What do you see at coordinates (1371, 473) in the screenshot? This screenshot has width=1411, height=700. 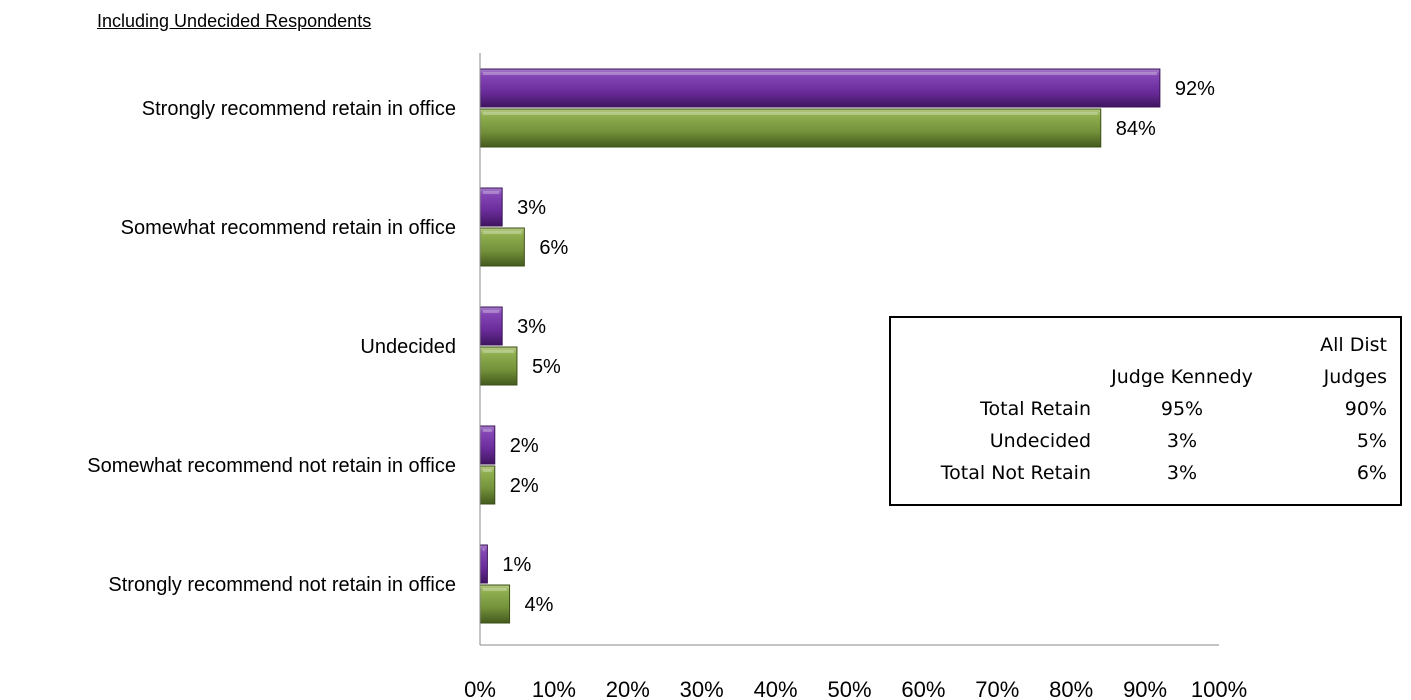 I see `summary-row-all-value: 6%` at bounding box center [1371, 473].